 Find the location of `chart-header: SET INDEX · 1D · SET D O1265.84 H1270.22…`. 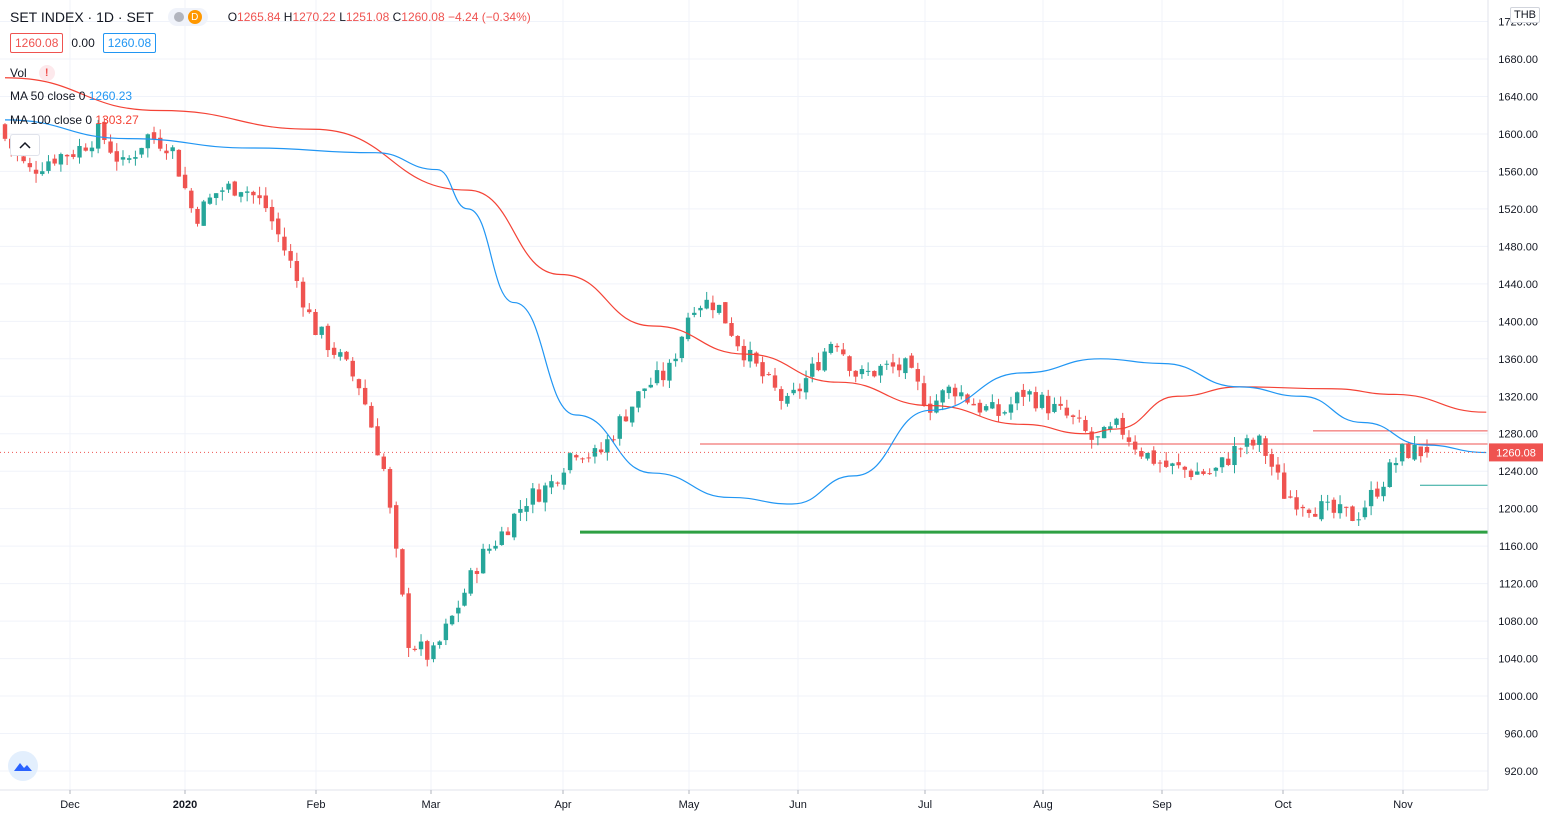

chart-header: SET INDEX · 1D · SET D O1265.84 H1270.22… is located at coordinates (270, 17).